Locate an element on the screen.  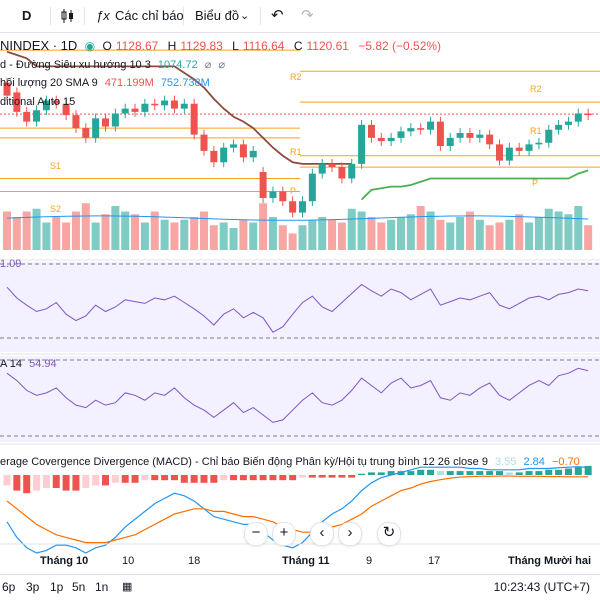
timeframe-1p: 1p is located at coordinates (57, 587).